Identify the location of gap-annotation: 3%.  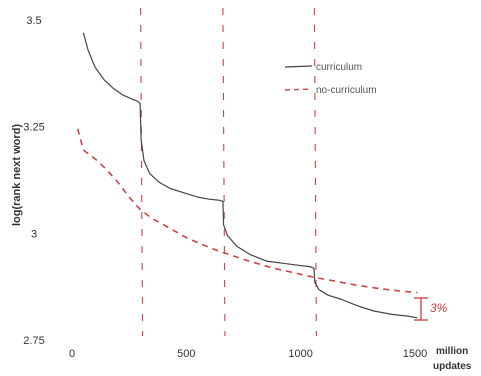
(431, 309).